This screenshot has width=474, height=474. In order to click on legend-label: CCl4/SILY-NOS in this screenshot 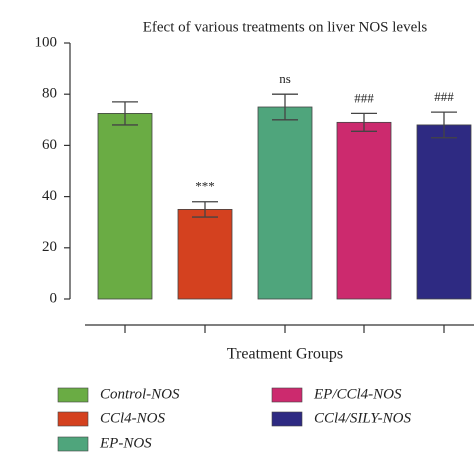, I will do `click(362, 418)`.